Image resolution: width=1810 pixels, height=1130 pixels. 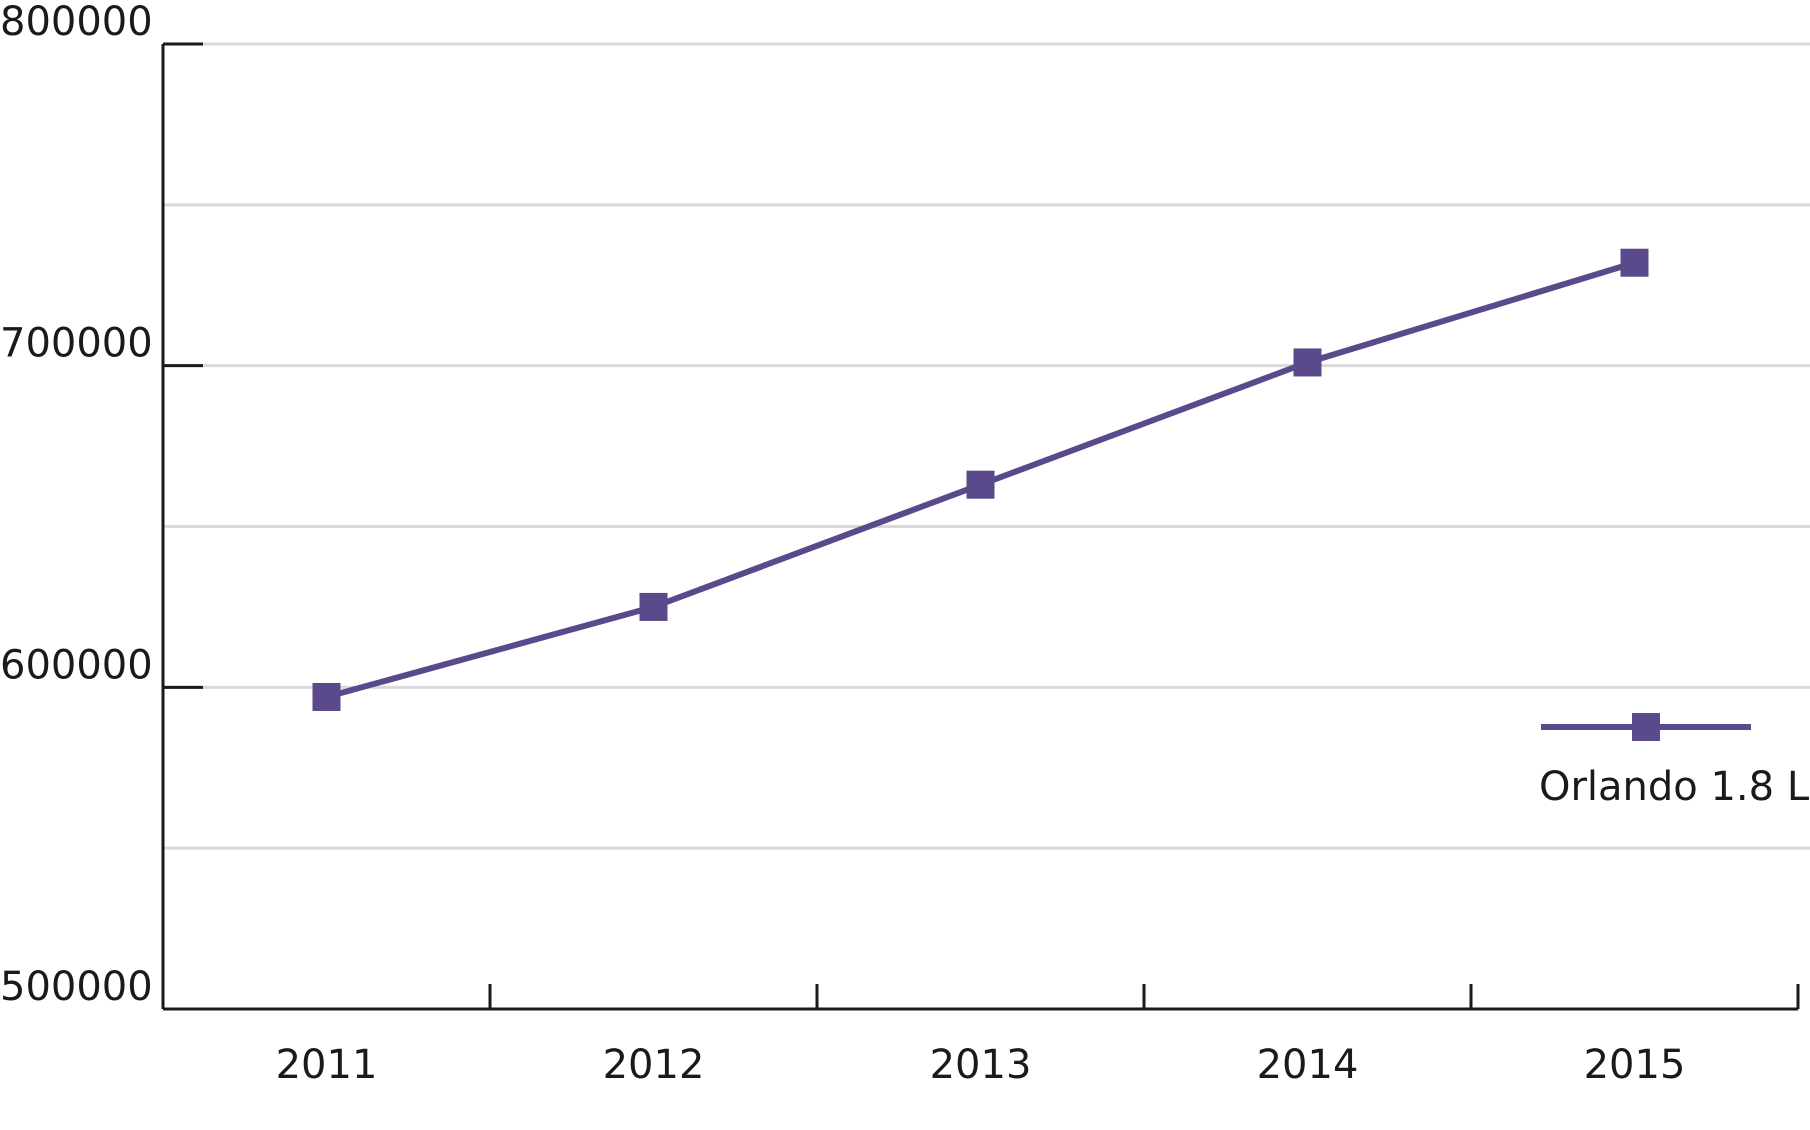 What do you see at coordinates (1635, 1065) in the screenshot?
I see `x-tick-label: 2015` at bounding box center [1635, 1065].